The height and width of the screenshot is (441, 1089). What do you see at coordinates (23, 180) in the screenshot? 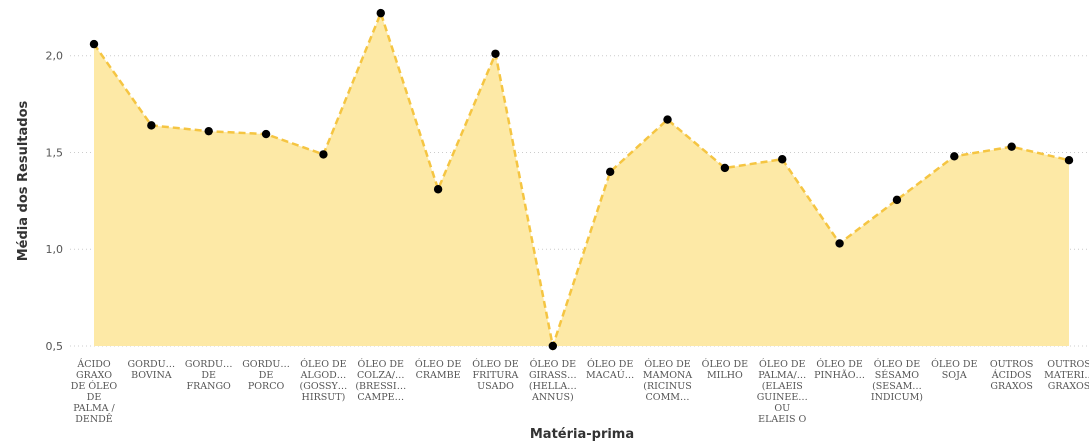
I see `y-axis-label: Média dos Resultados` at bounding box center [23, 180].